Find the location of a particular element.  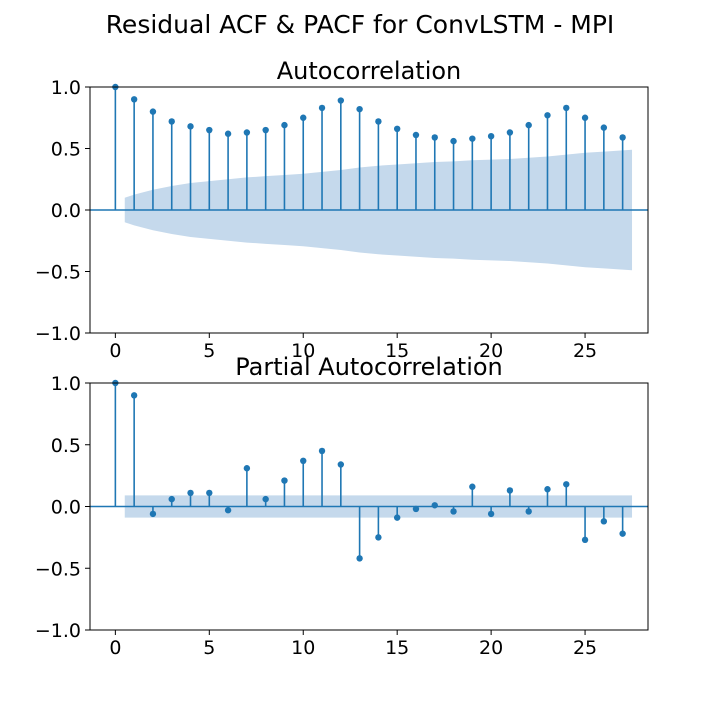

figure-title: Residual ACF & PACF for ConvLSTM - MPI is located at coordinates (360, 24).